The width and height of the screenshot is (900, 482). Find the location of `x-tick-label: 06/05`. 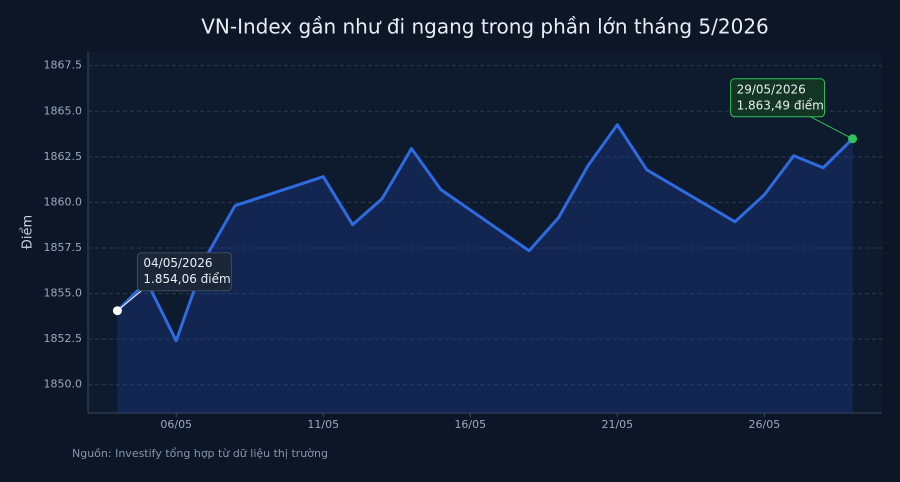

x-tick-label: 06/05 is located at coordinates (176, 424).